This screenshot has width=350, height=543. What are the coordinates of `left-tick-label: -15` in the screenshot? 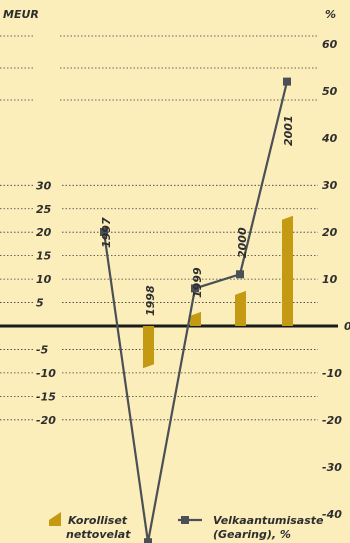 It's located at (46, 396).